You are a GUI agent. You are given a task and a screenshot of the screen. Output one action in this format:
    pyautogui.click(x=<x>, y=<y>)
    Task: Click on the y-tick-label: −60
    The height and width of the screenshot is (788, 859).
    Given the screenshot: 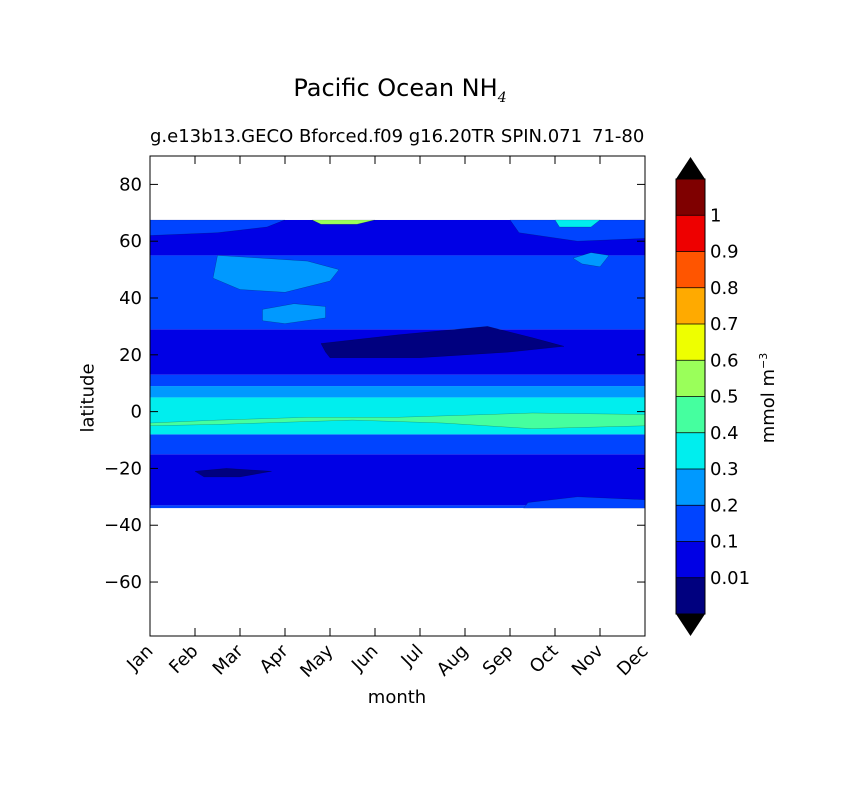 What is the action you would take?
    pyautogui.click(x=123, y=582)
    